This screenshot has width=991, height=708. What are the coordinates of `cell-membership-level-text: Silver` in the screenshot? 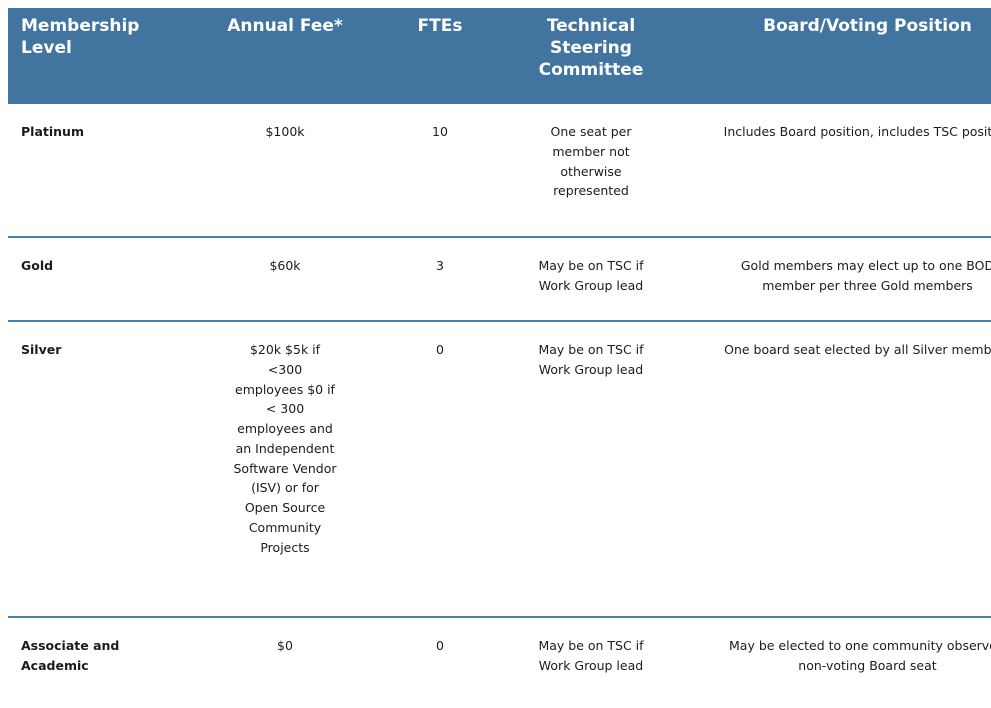 It's located at (81, 350).